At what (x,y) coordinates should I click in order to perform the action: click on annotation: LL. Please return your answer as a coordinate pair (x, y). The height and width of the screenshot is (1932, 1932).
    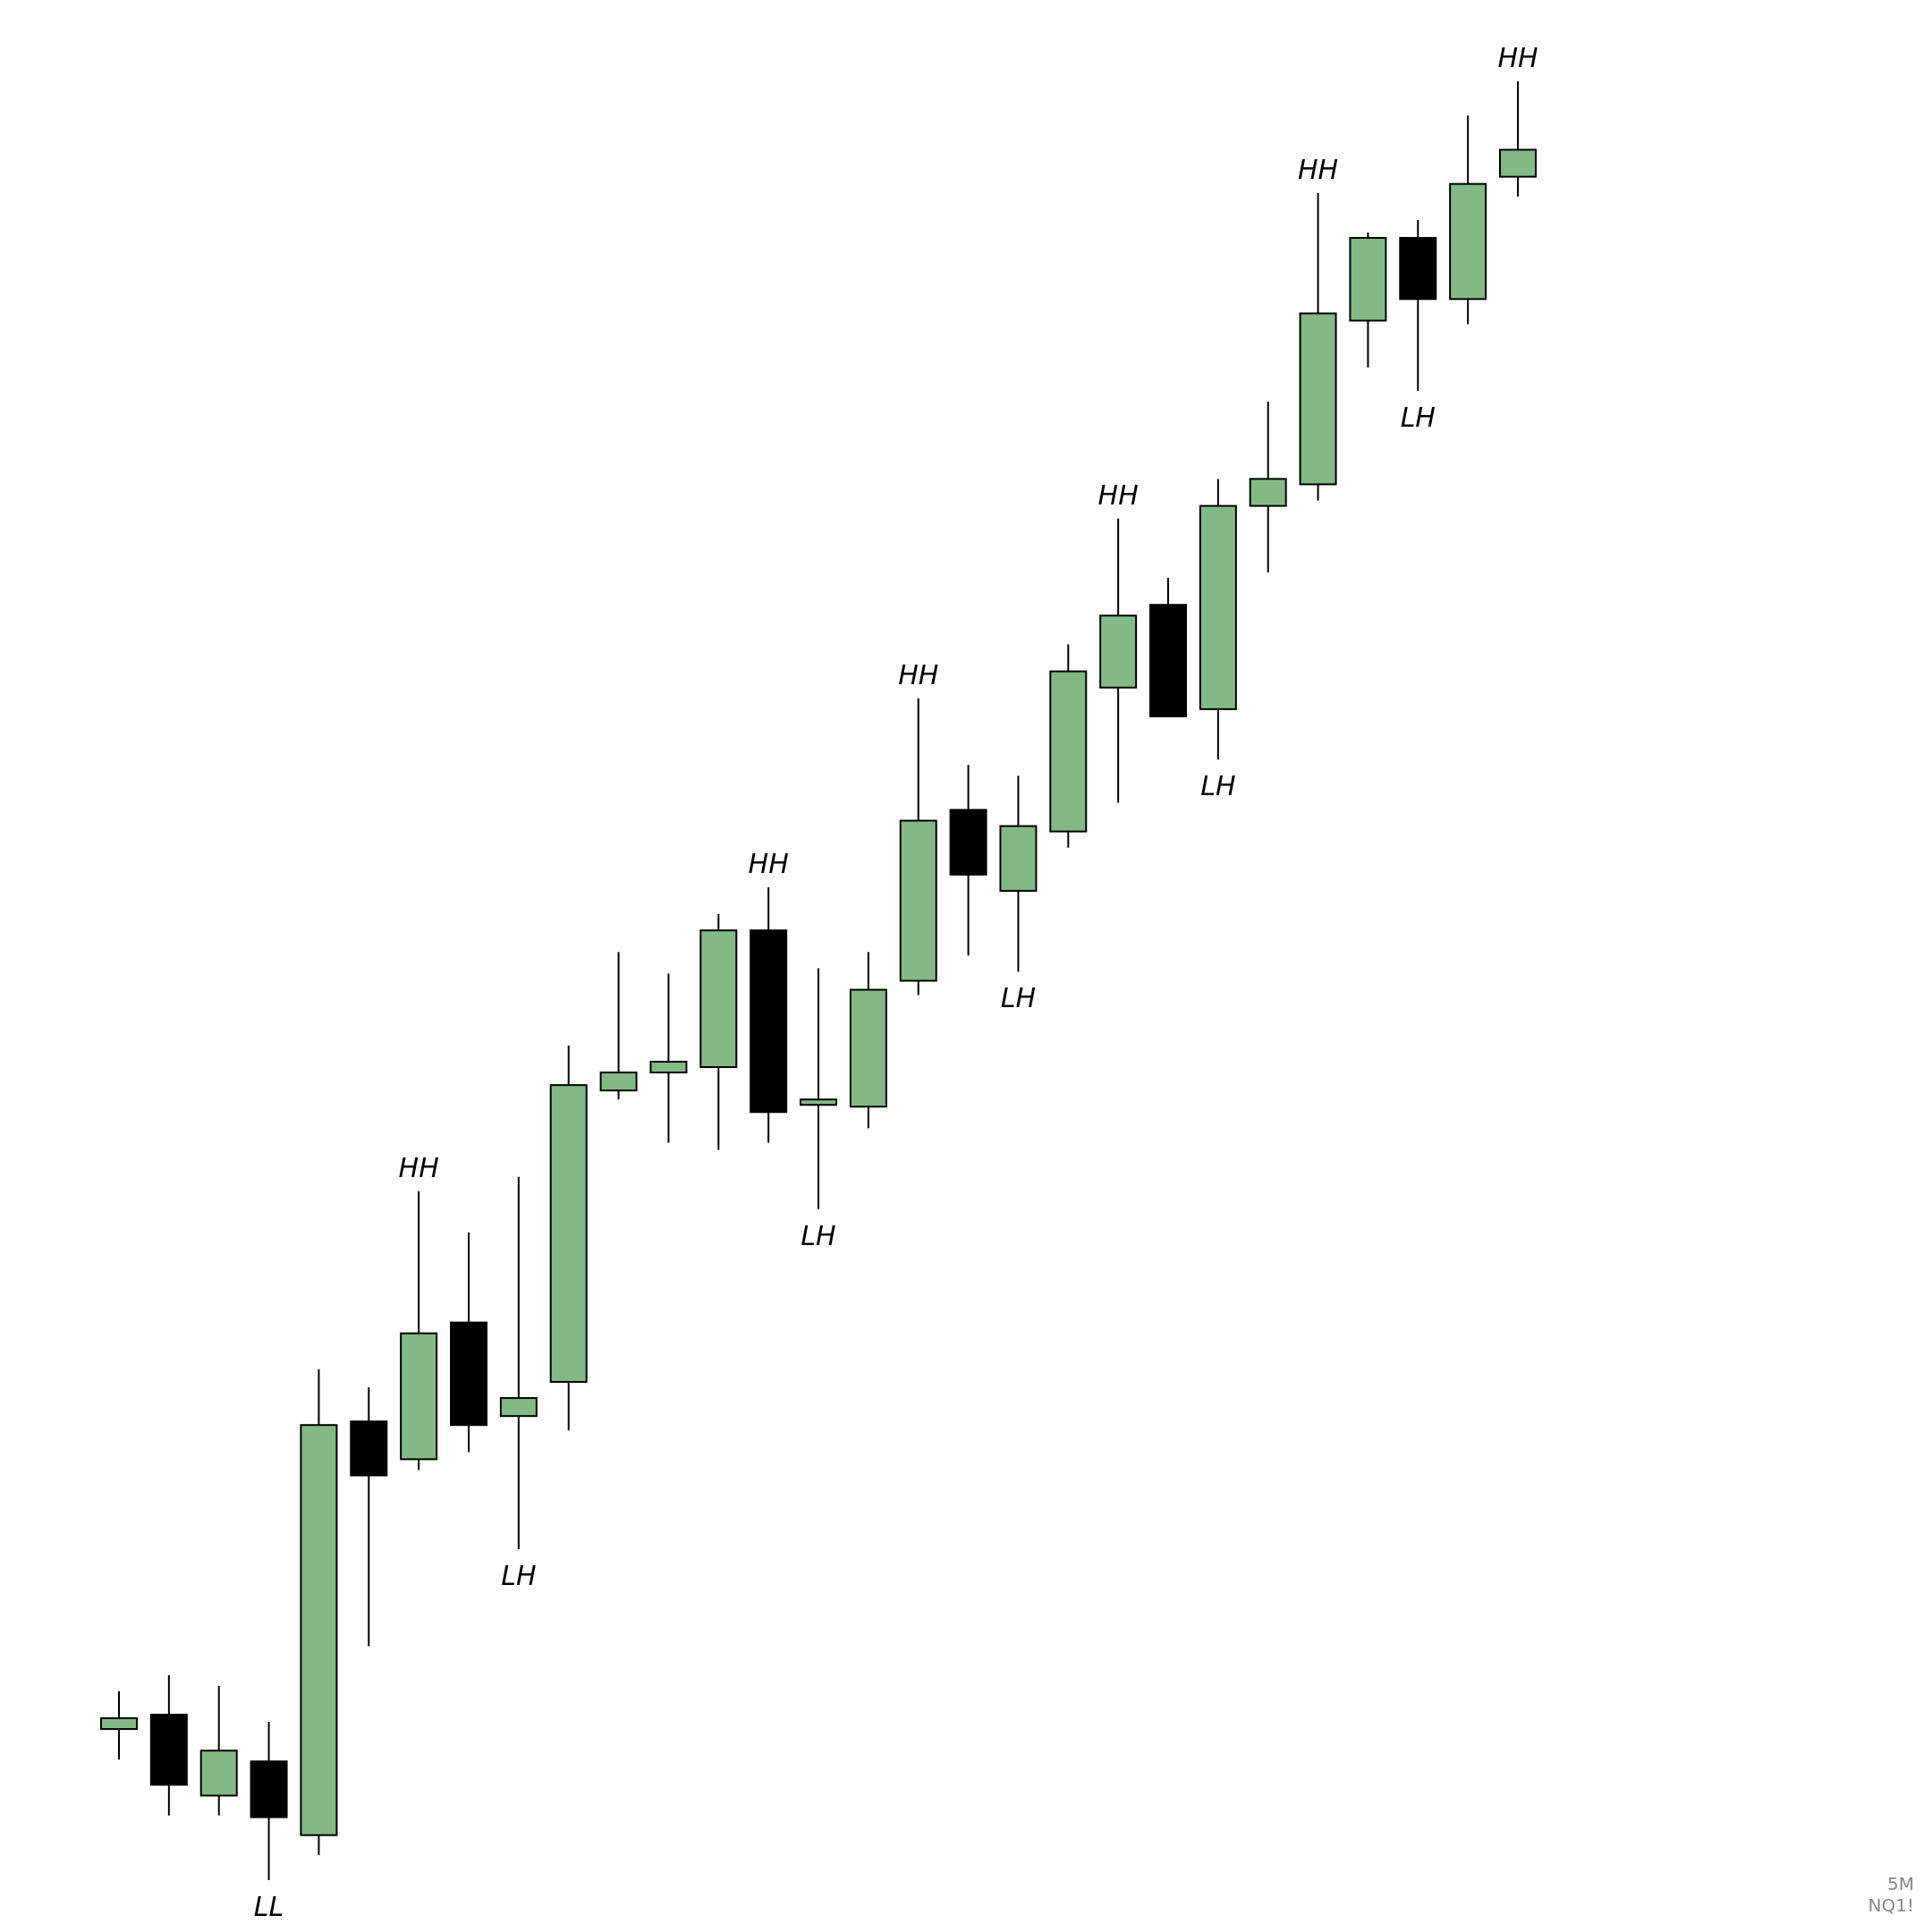
    Looking at the image, I should click on (268, 1906).